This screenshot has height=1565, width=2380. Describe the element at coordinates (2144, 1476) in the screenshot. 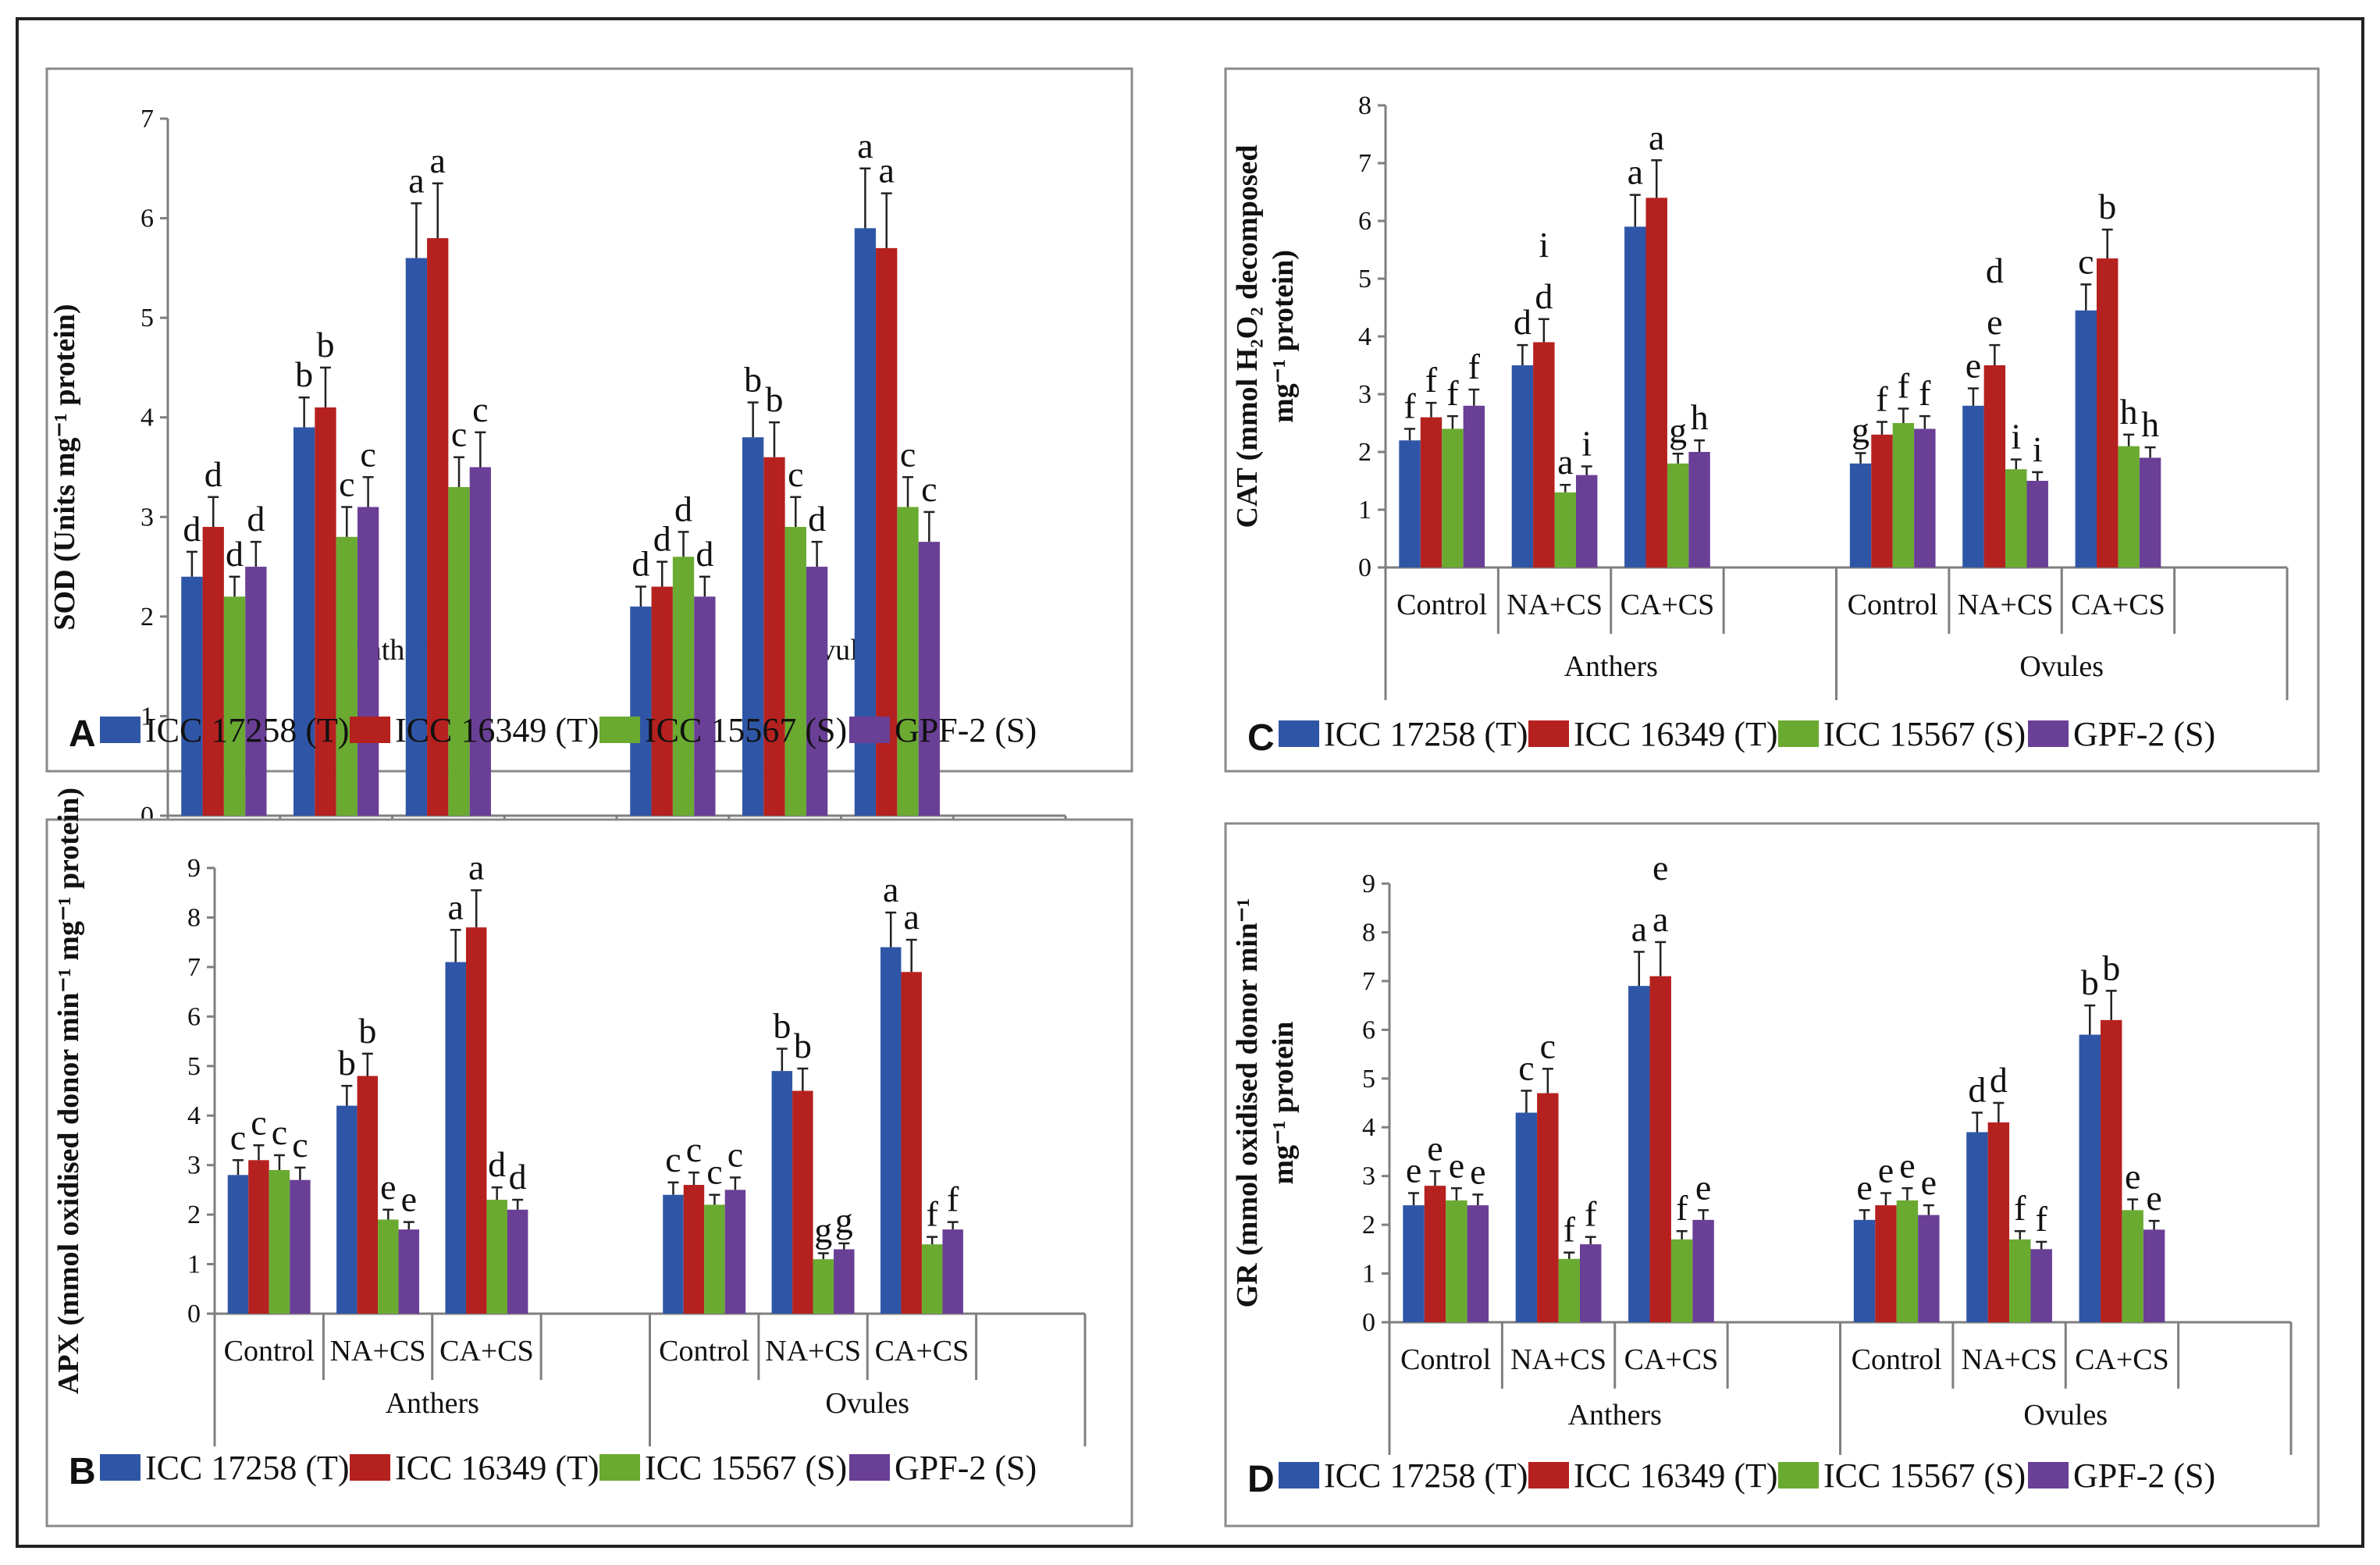

I see `legend-label: GPF-2 (S)` at that location.